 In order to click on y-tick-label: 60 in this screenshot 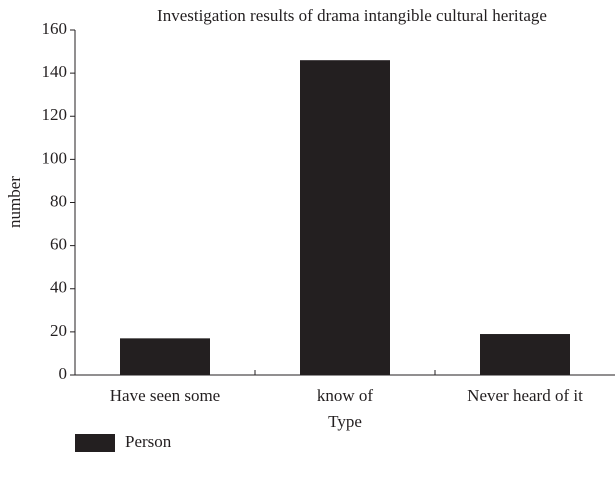, I will do `click(58, 244)`.